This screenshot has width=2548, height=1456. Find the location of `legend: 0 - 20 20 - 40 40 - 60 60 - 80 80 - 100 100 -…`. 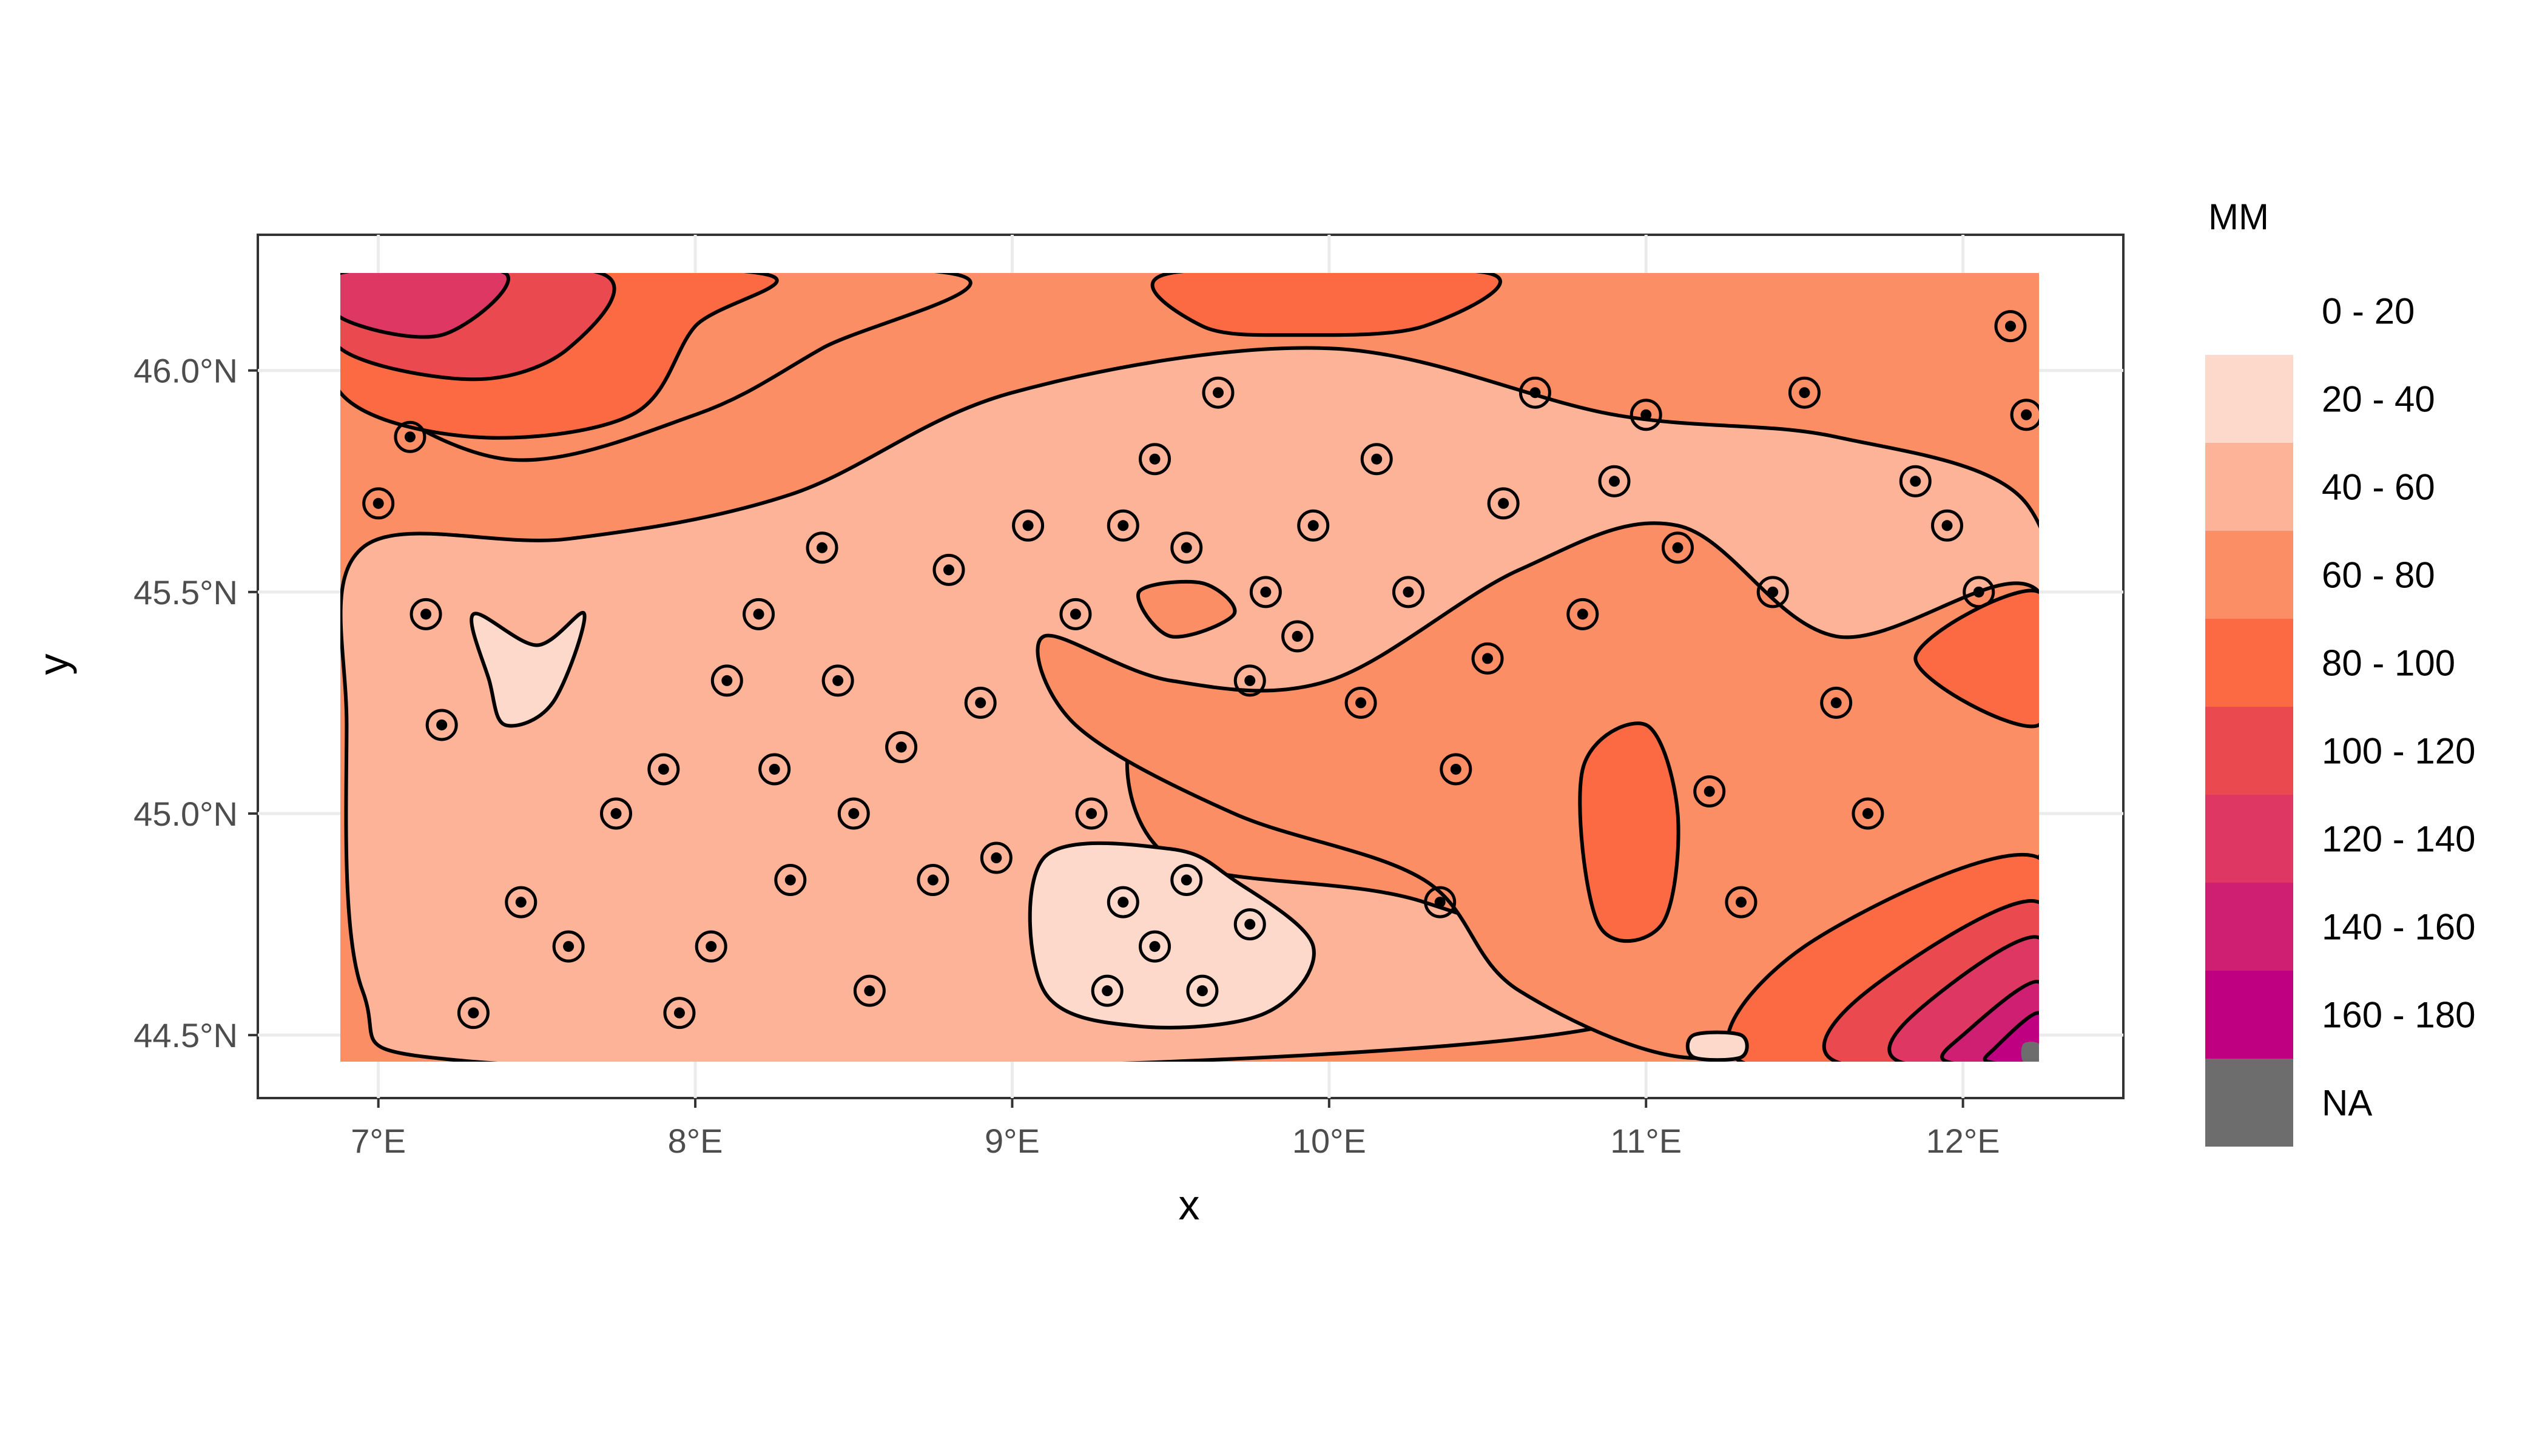

legend: 0 - 20 20 - 40 40 - 60 60 - 80 80 - 100 100 -… is located at coordinates (2340, 707).